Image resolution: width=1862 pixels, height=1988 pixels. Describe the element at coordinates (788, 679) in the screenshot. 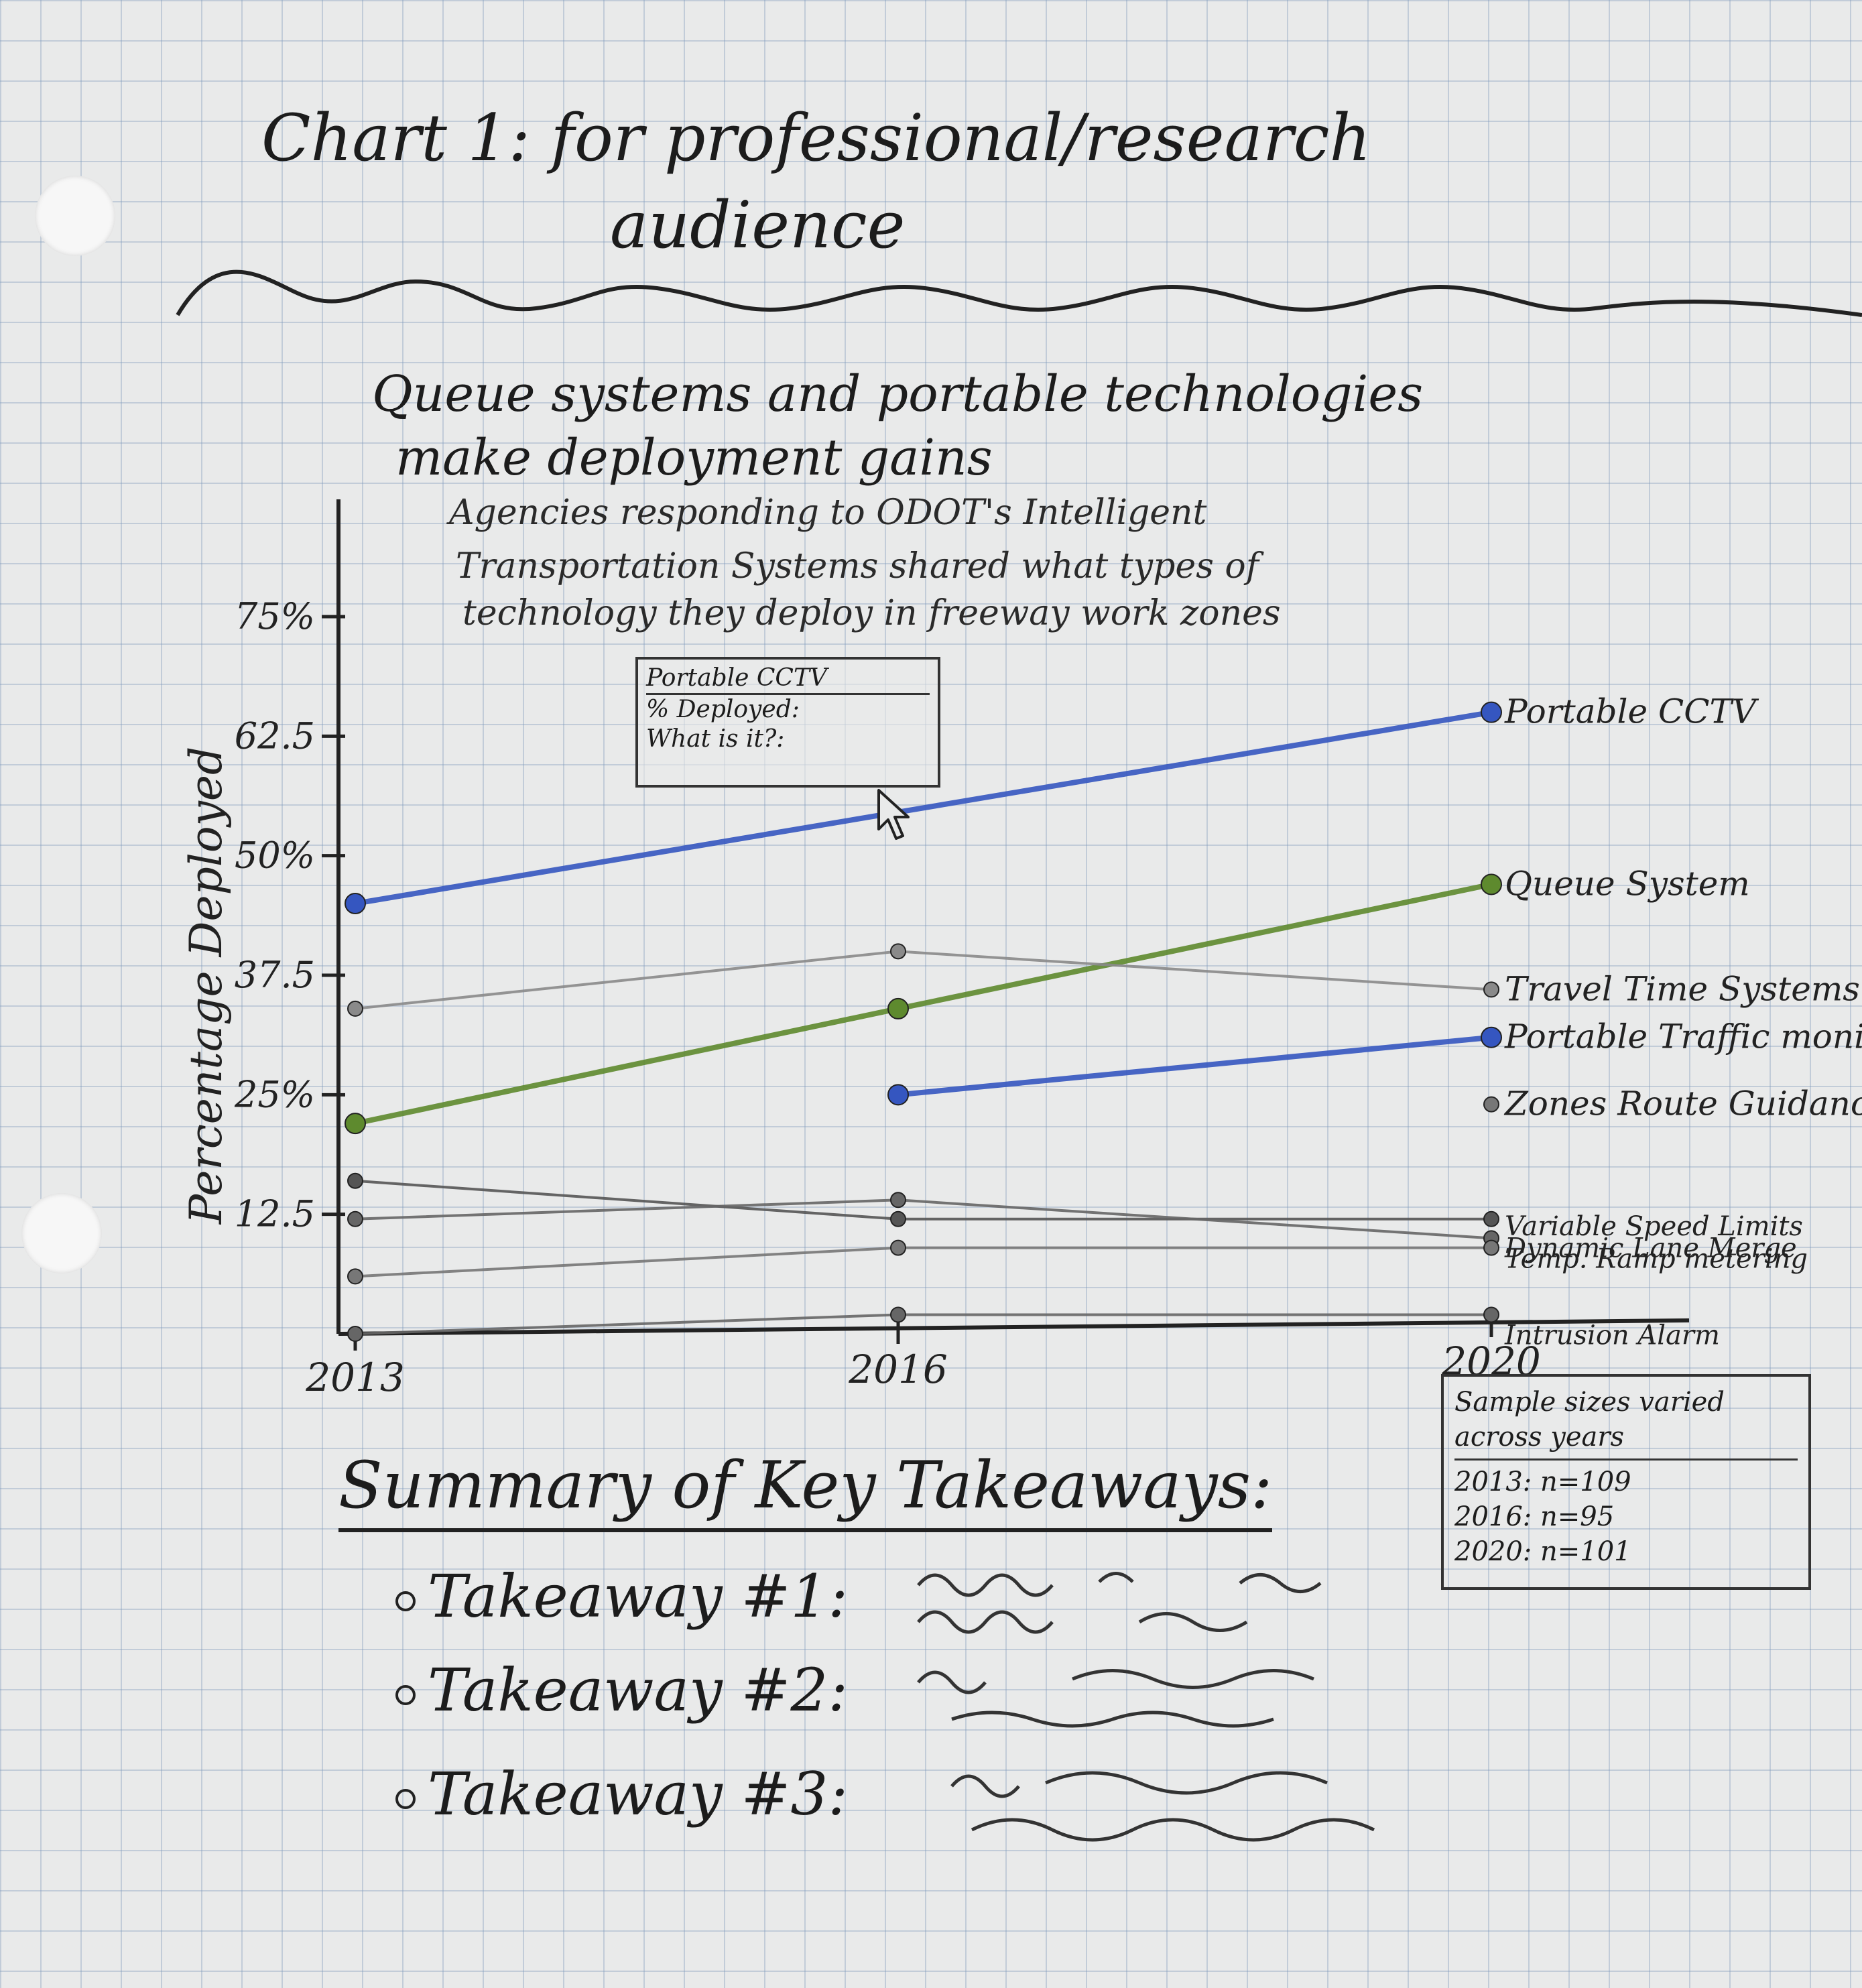

I see `tooltip-title: Portable CCTV` at that location.